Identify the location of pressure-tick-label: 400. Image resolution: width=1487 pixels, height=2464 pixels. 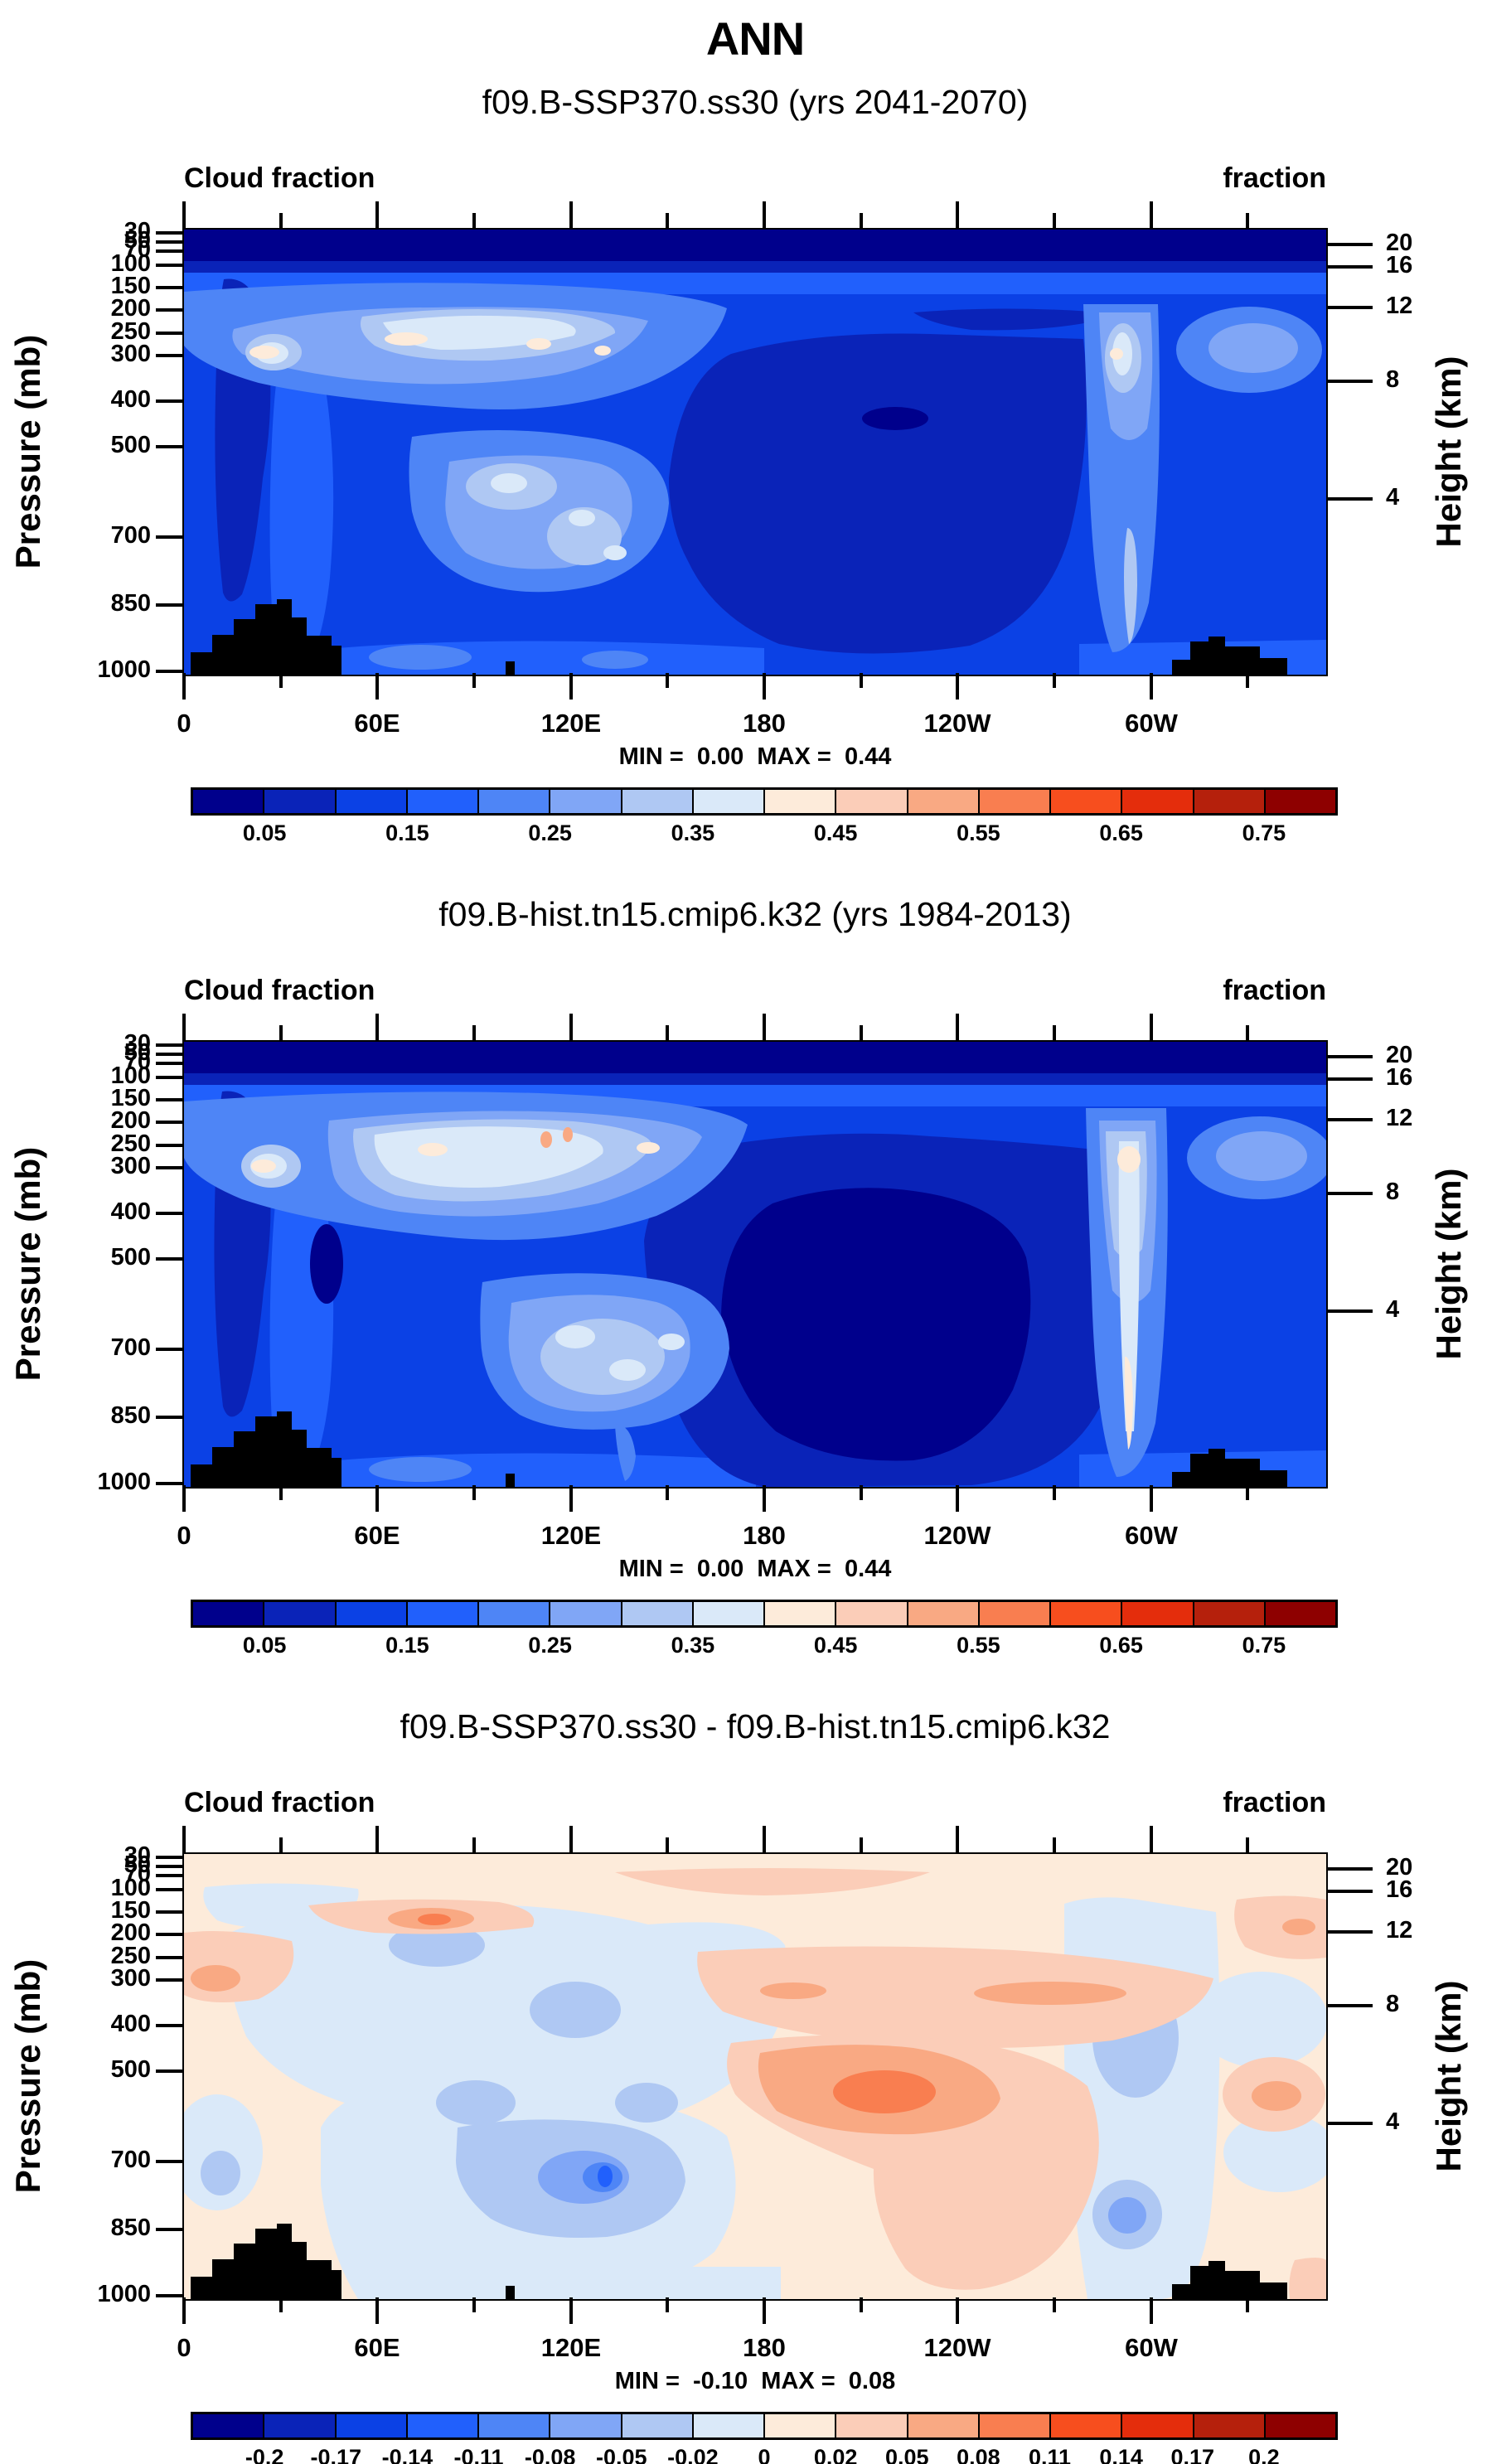
(130, 2024).